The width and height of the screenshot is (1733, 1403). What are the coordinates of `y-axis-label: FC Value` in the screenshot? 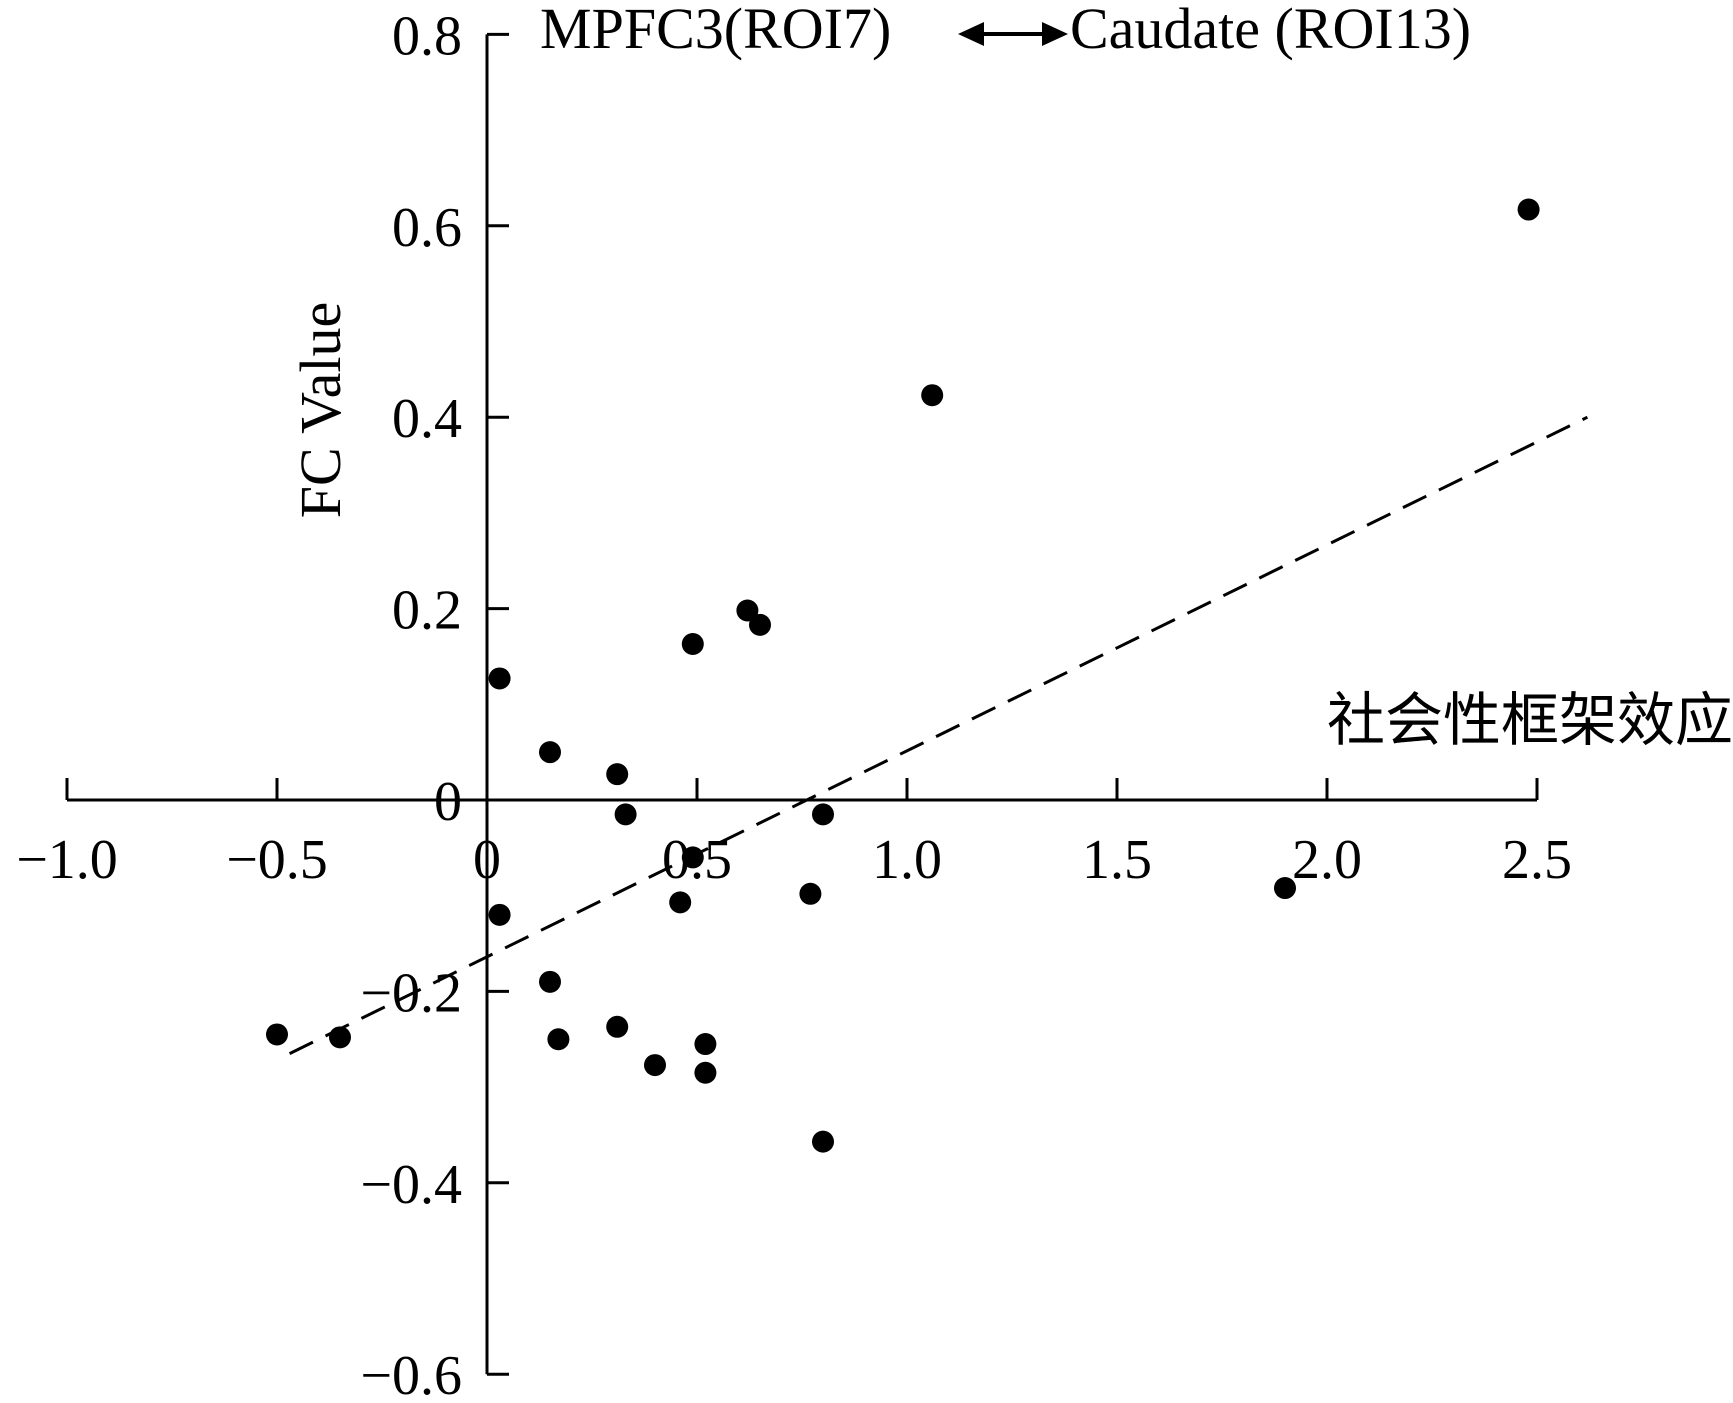 It's located at (320, 410).